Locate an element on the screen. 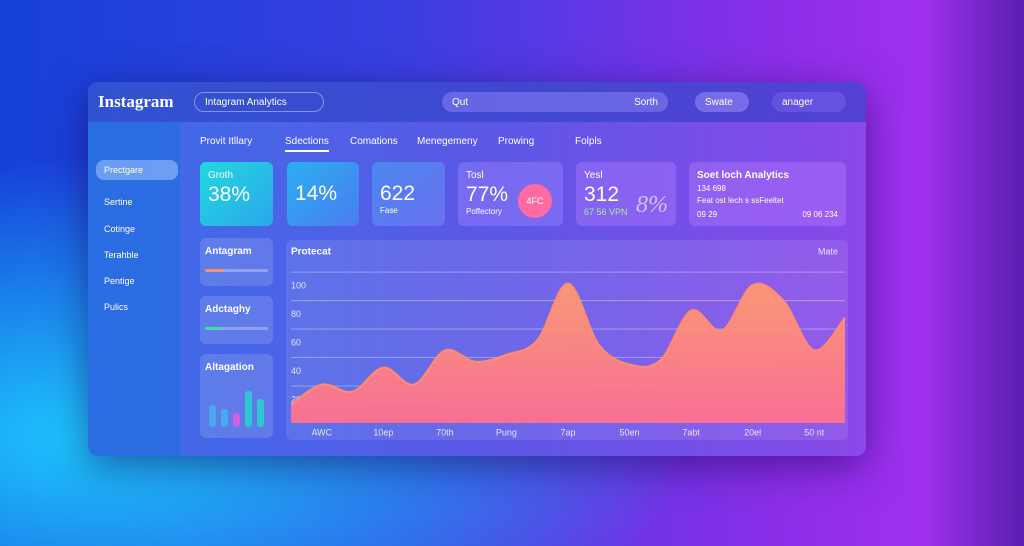  tab: Folpls is located at coordinates (588, 141).